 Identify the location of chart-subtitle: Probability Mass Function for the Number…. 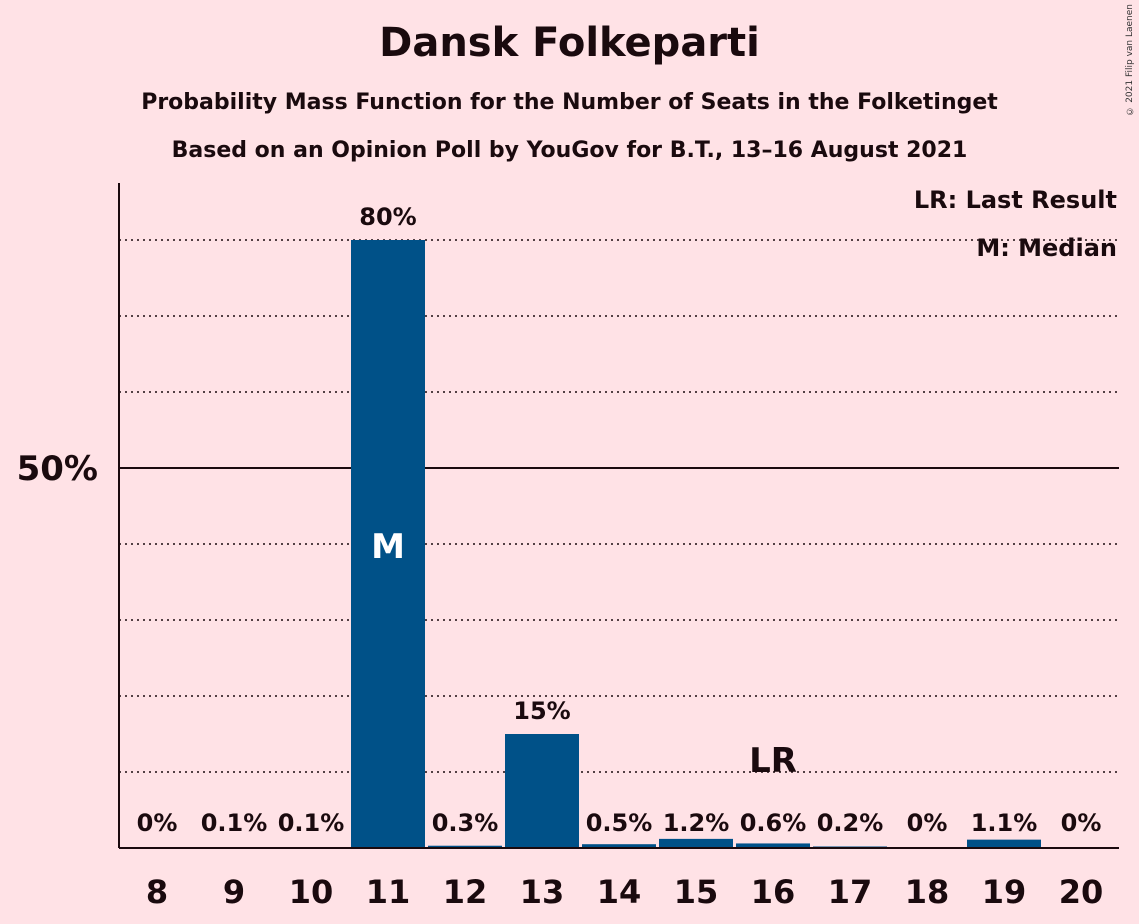
(569, 102).